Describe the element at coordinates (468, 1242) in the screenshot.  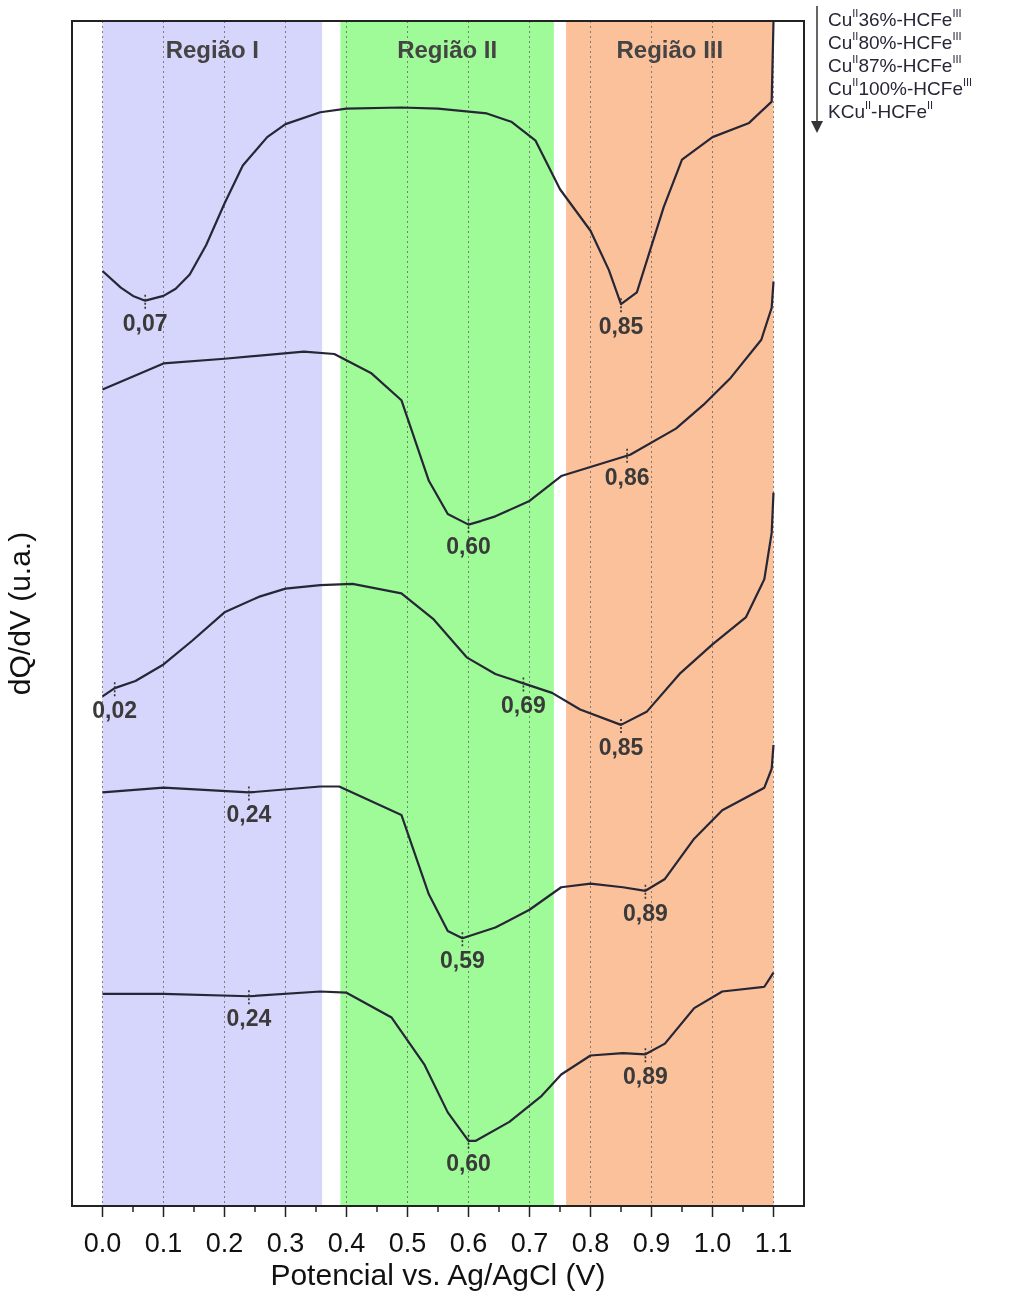
I see `x-tick-label: 0.6` at that location.